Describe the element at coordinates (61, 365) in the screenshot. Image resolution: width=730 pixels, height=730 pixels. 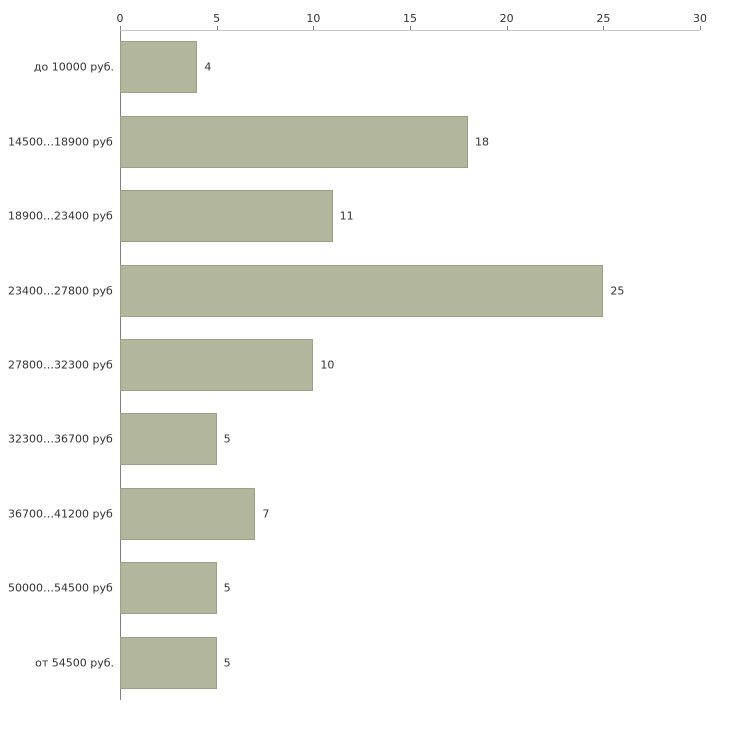
I see `category-label: 27800…32300 руб.` at that location.